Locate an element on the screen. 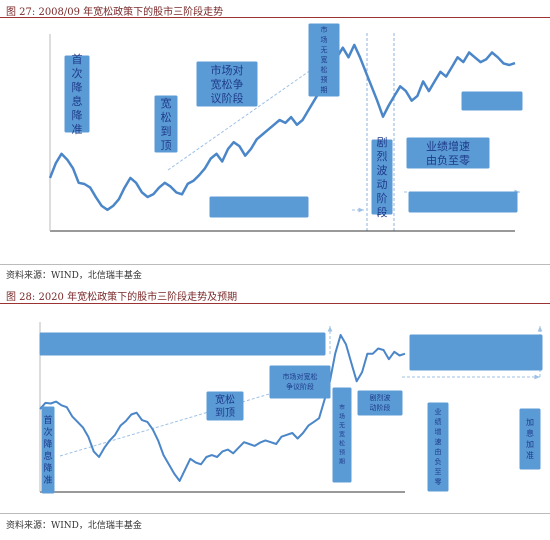 This screenshot has width=550, height=540. annotation-box-line: 市场对宽松 is located at coordinates (300, 376).